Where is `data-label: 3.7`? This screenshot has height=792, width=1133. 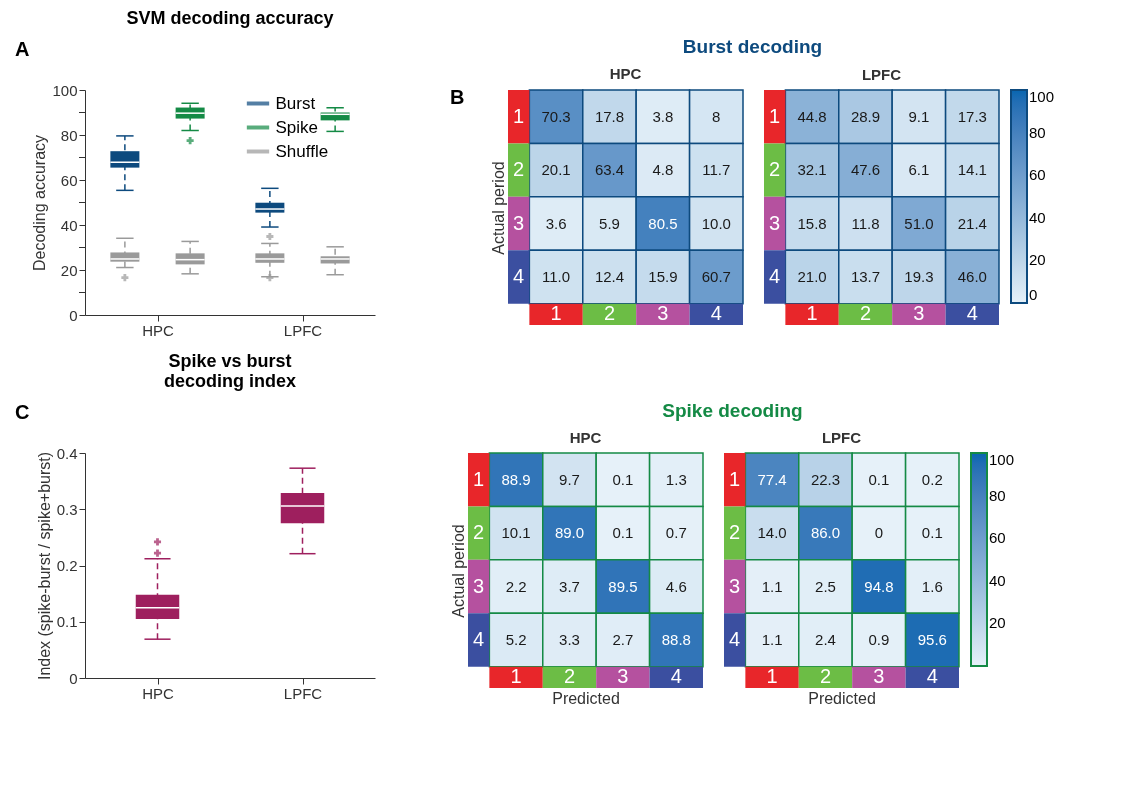 data-label: 3.7 is located at coordinates (569, 586).